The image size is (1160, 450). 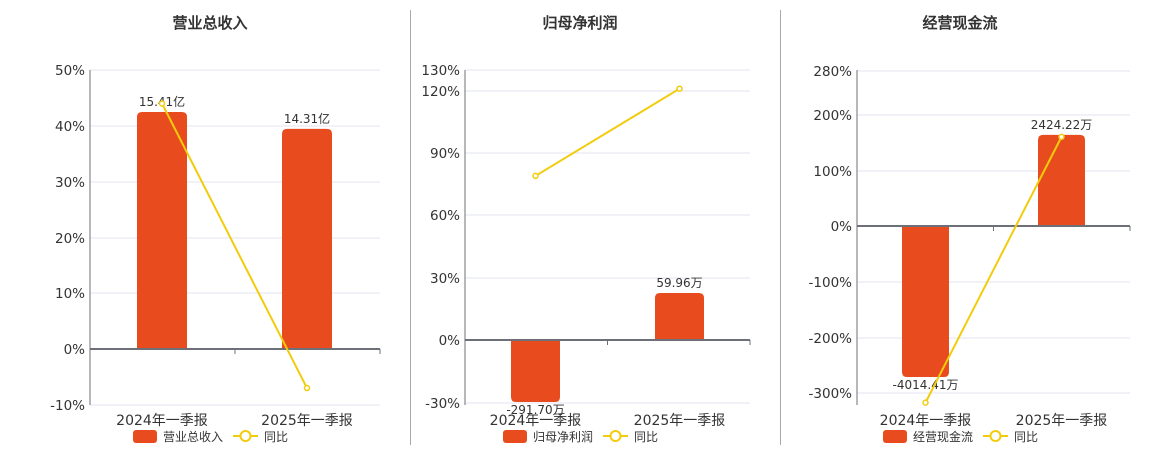 I want to click on legend: 经营现金流 同比, so click(x=960, y=436).